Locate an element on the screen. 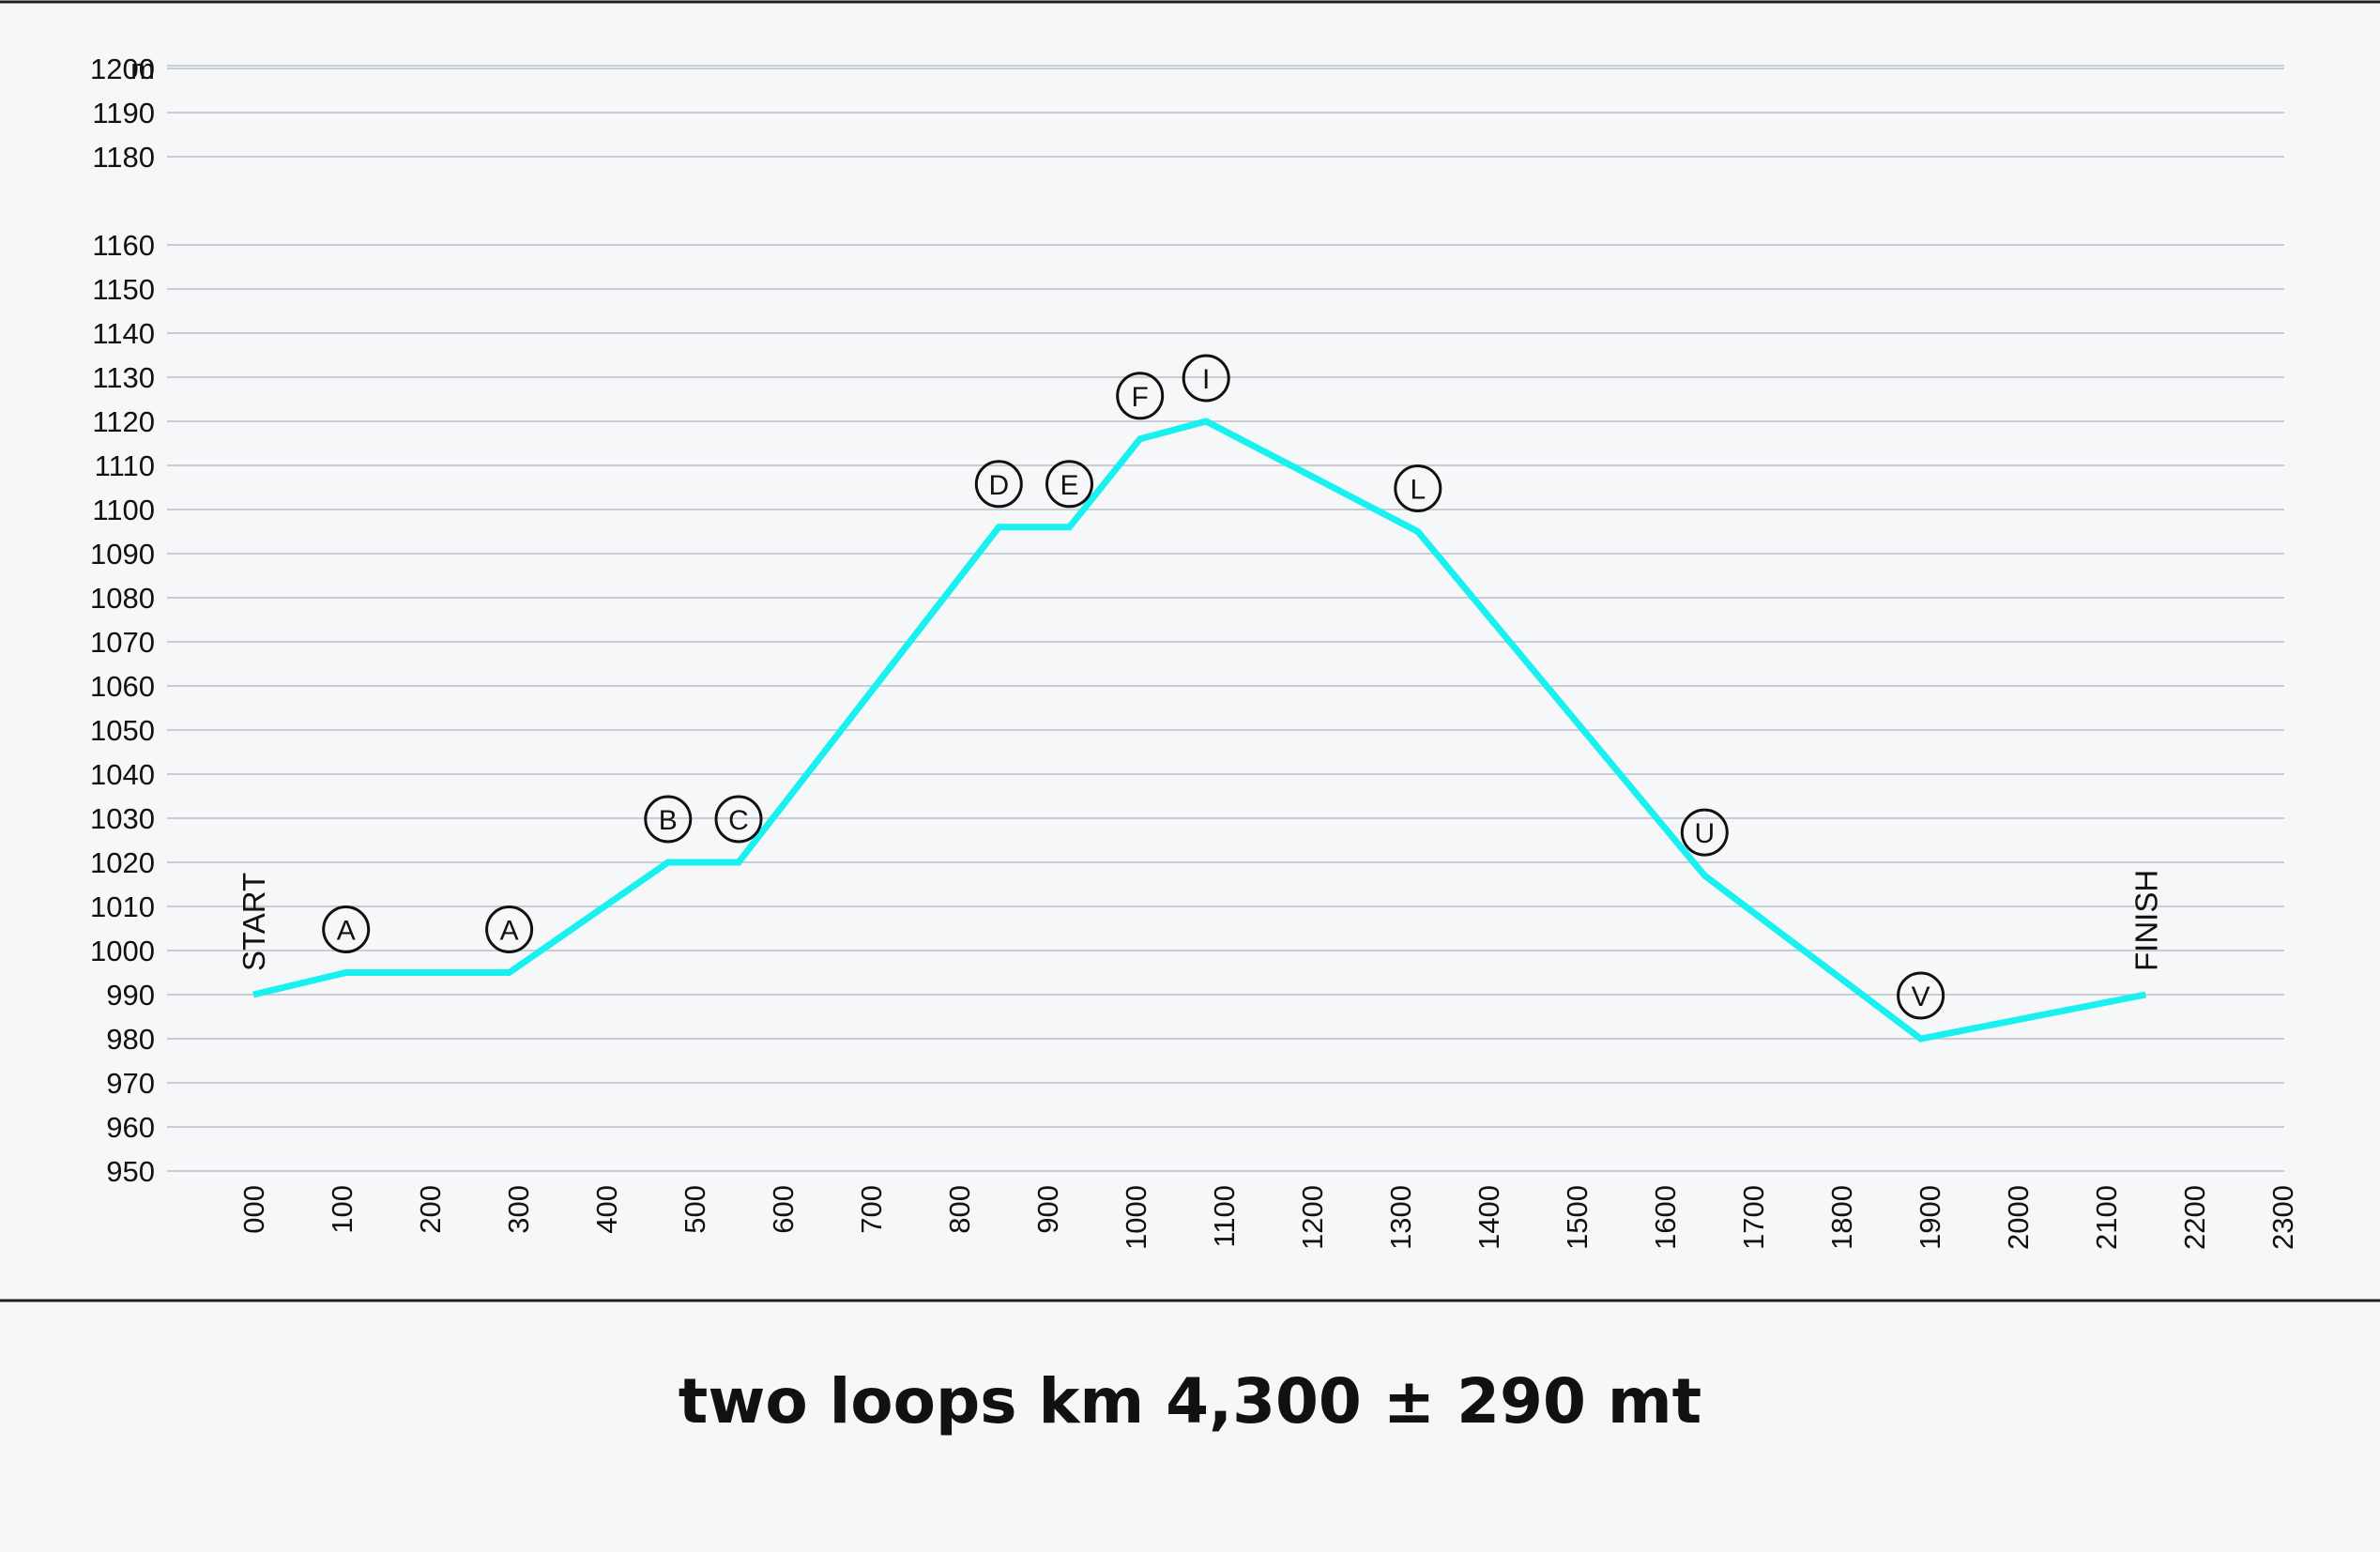 This screenshot has height=1552, width=2380. marker-letter: D is located at coordinates (998, 485).